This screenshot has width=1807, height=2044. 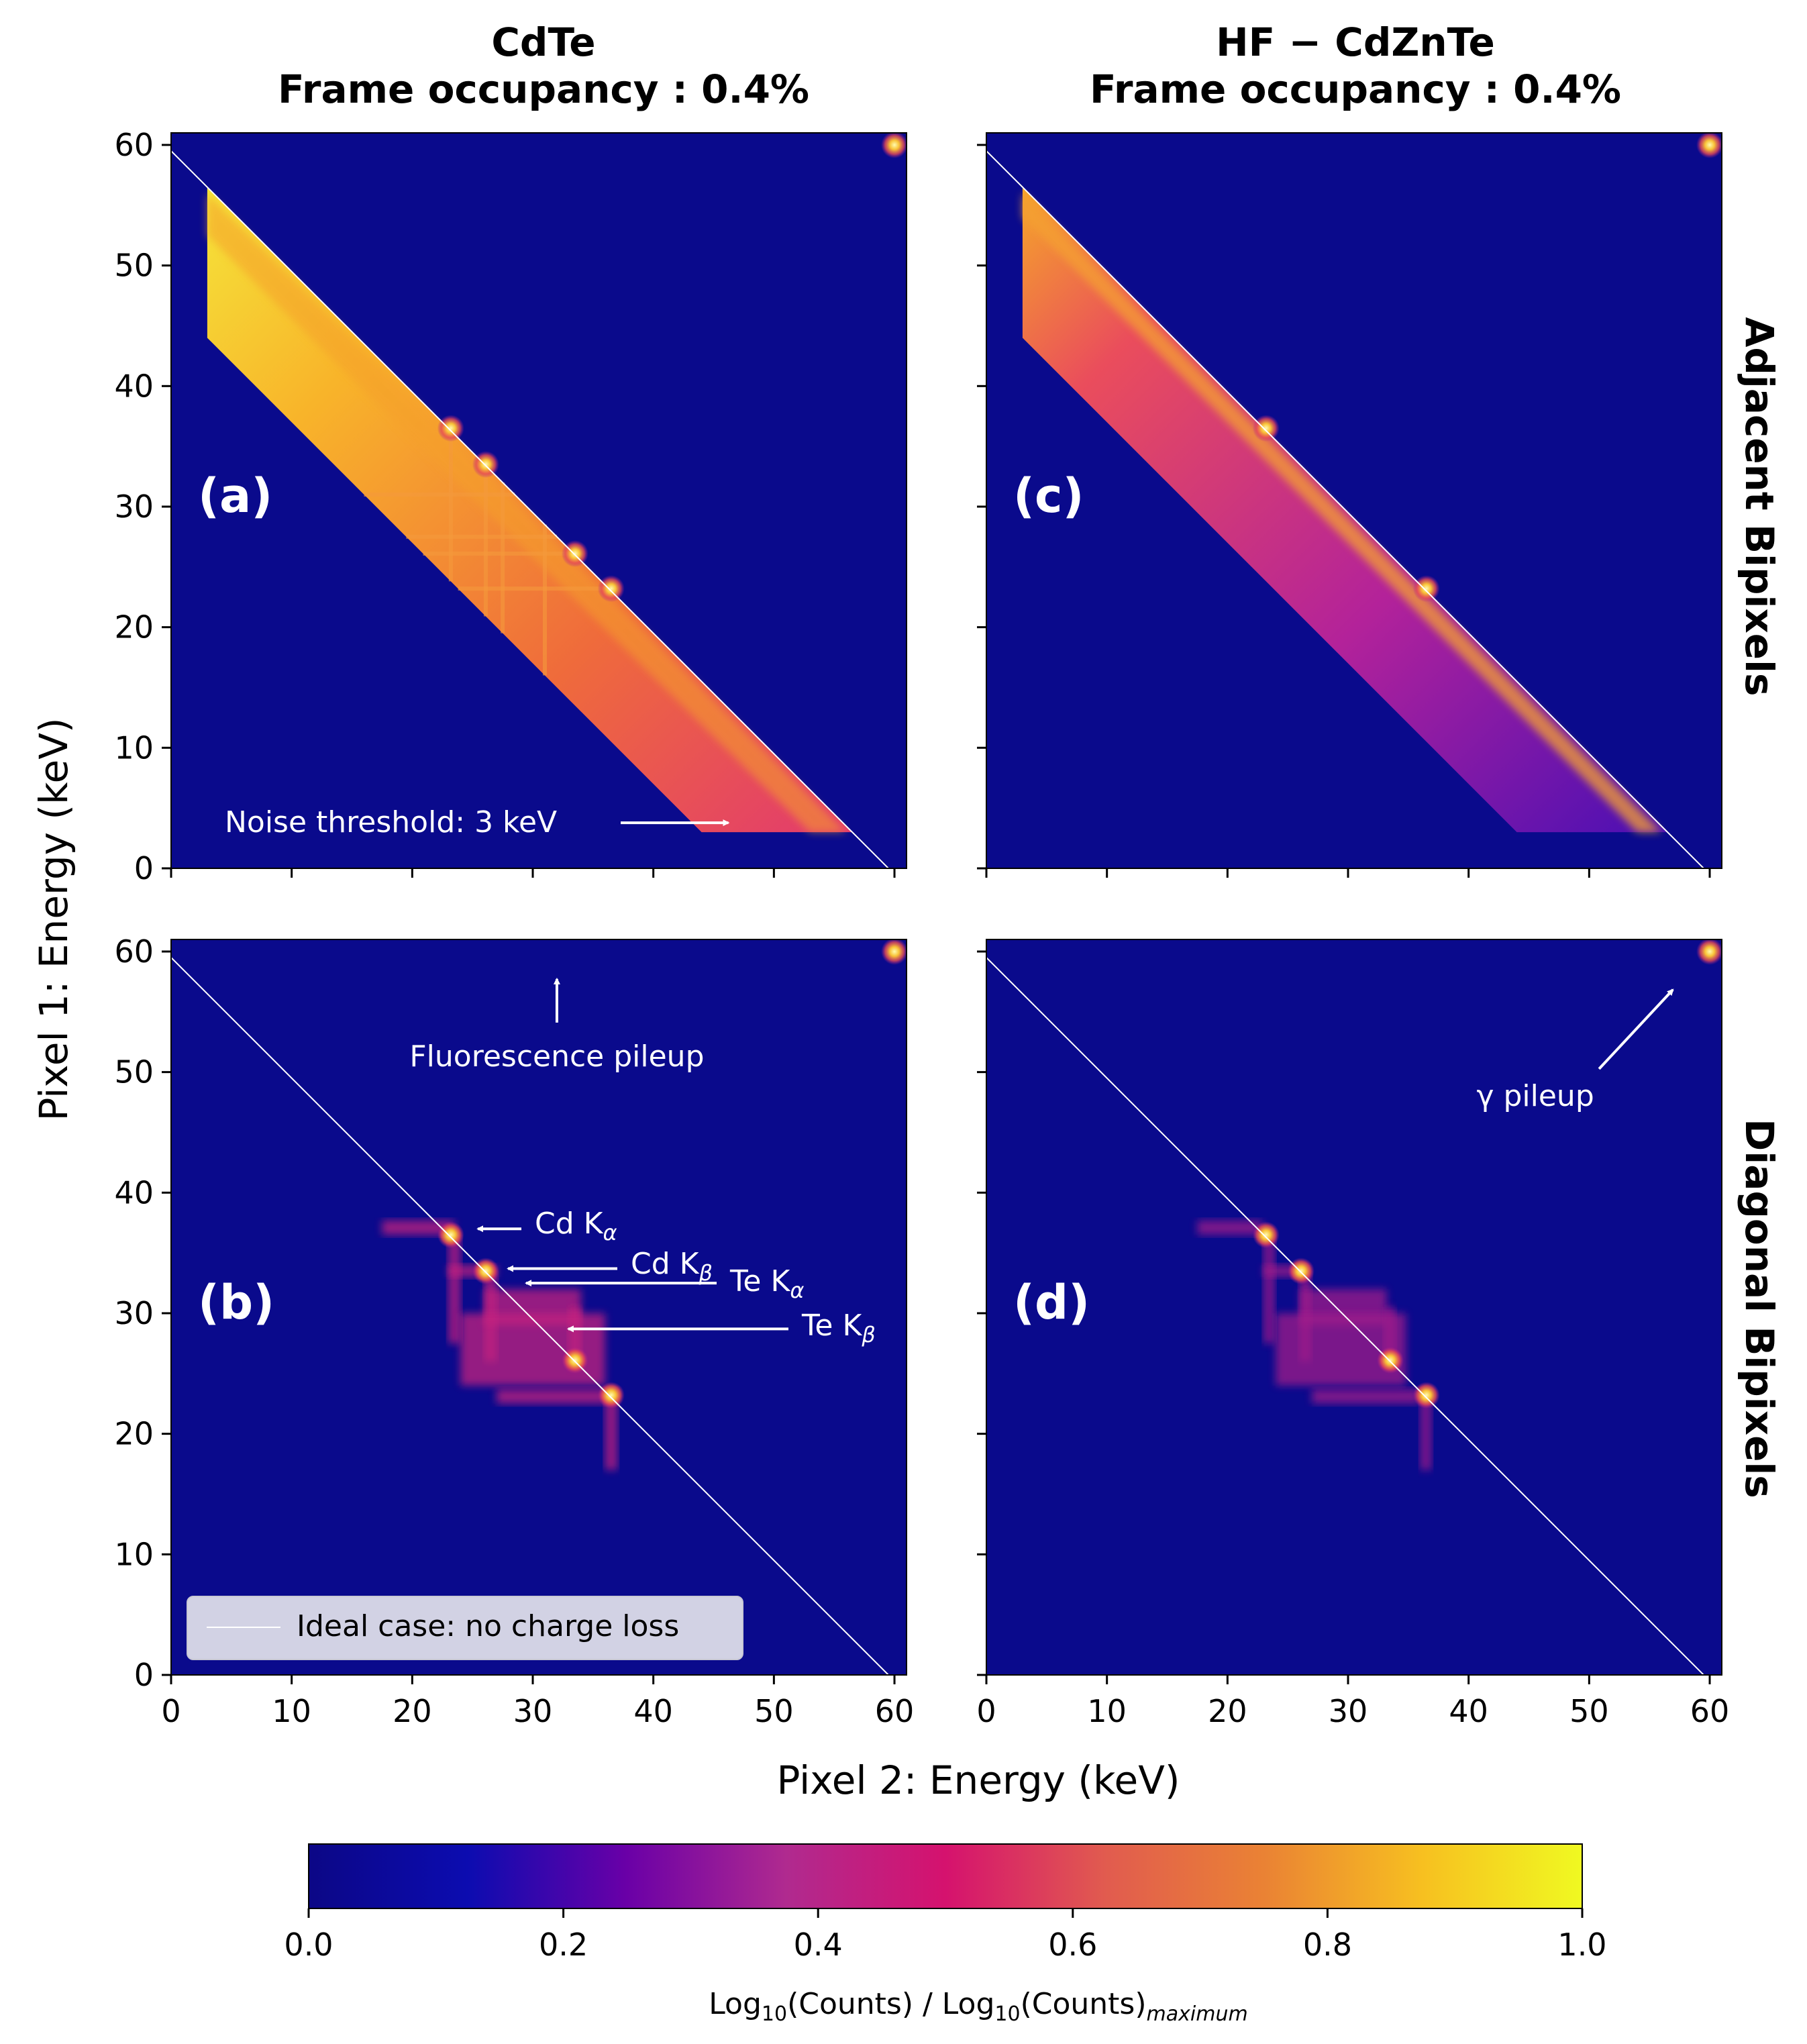 I want to click on x-axis-label: Pixel 2: Energy (keV), so click(x=978, y=1780).